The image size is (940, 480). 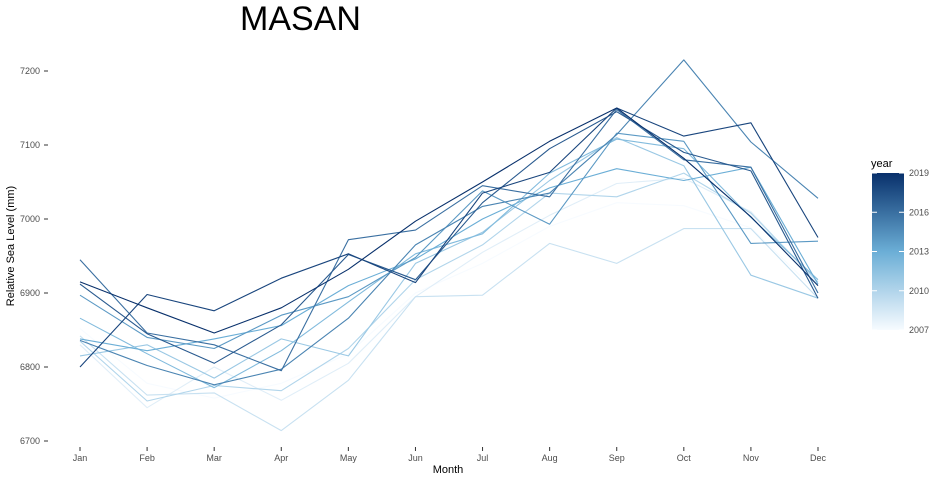 I want to click on legend-tick-label: 2016, so click(x=919, y=212).